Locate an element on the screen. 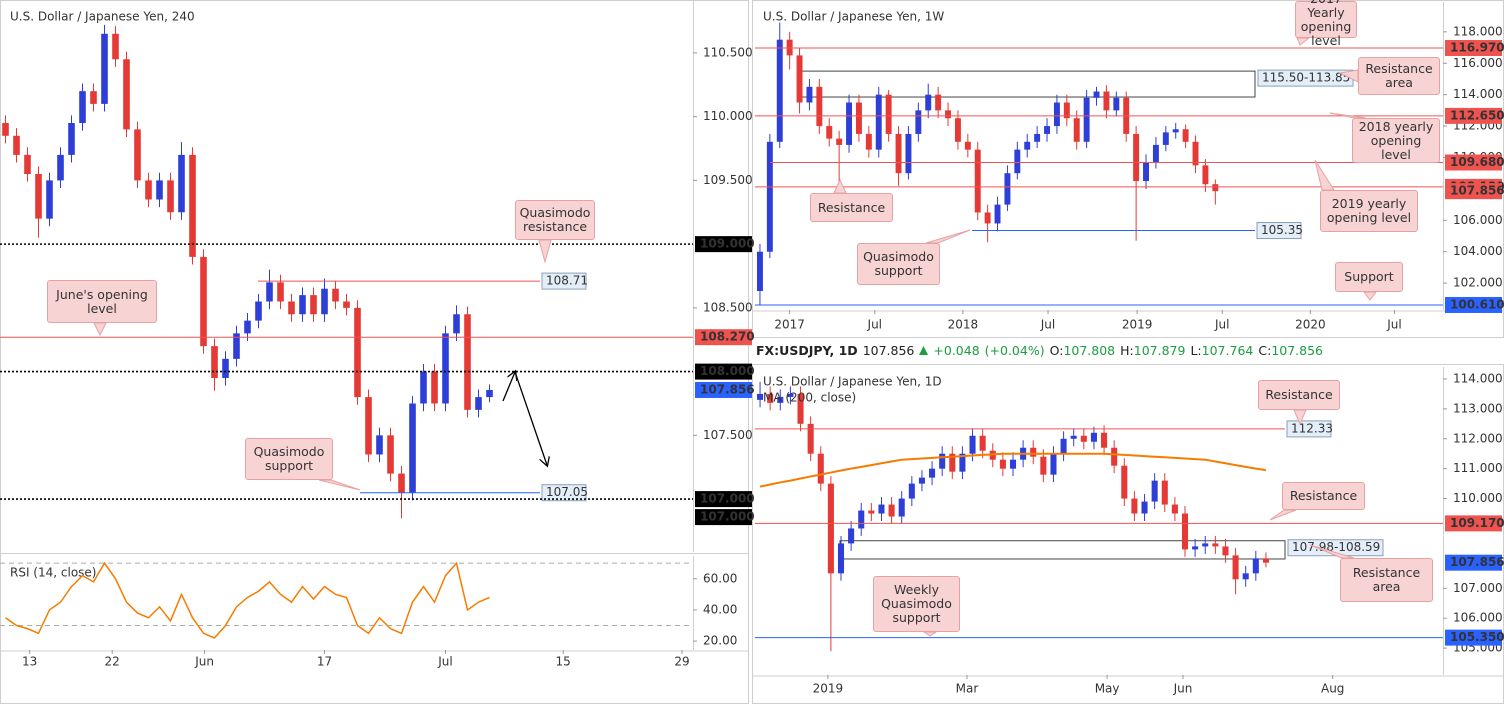  callout: Weekly Quasimodo support is located at coordinates (916, 604).